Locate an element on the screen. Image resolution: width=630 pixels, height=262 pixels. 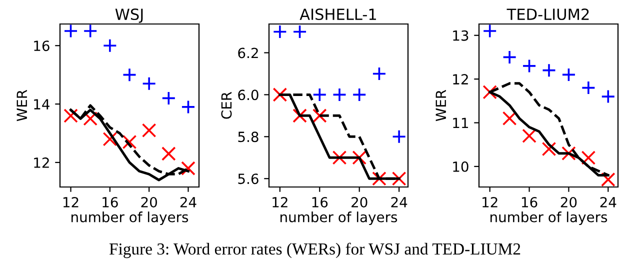
y-tick-label: 10 is located at coordinates (460, 166).